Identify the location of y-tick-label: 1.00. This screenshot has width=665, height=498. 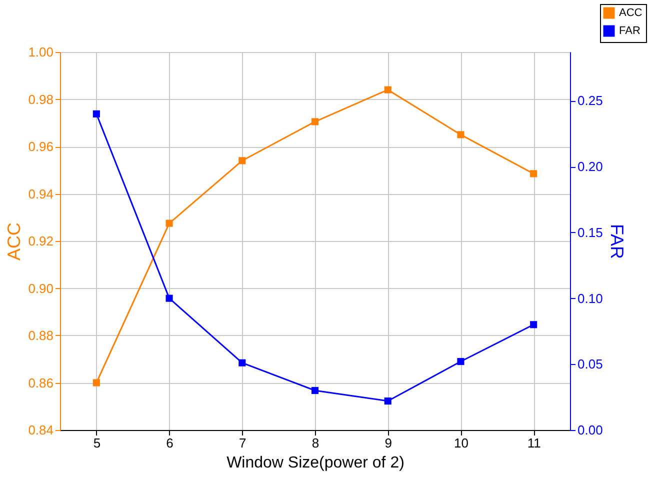
(41, 52).